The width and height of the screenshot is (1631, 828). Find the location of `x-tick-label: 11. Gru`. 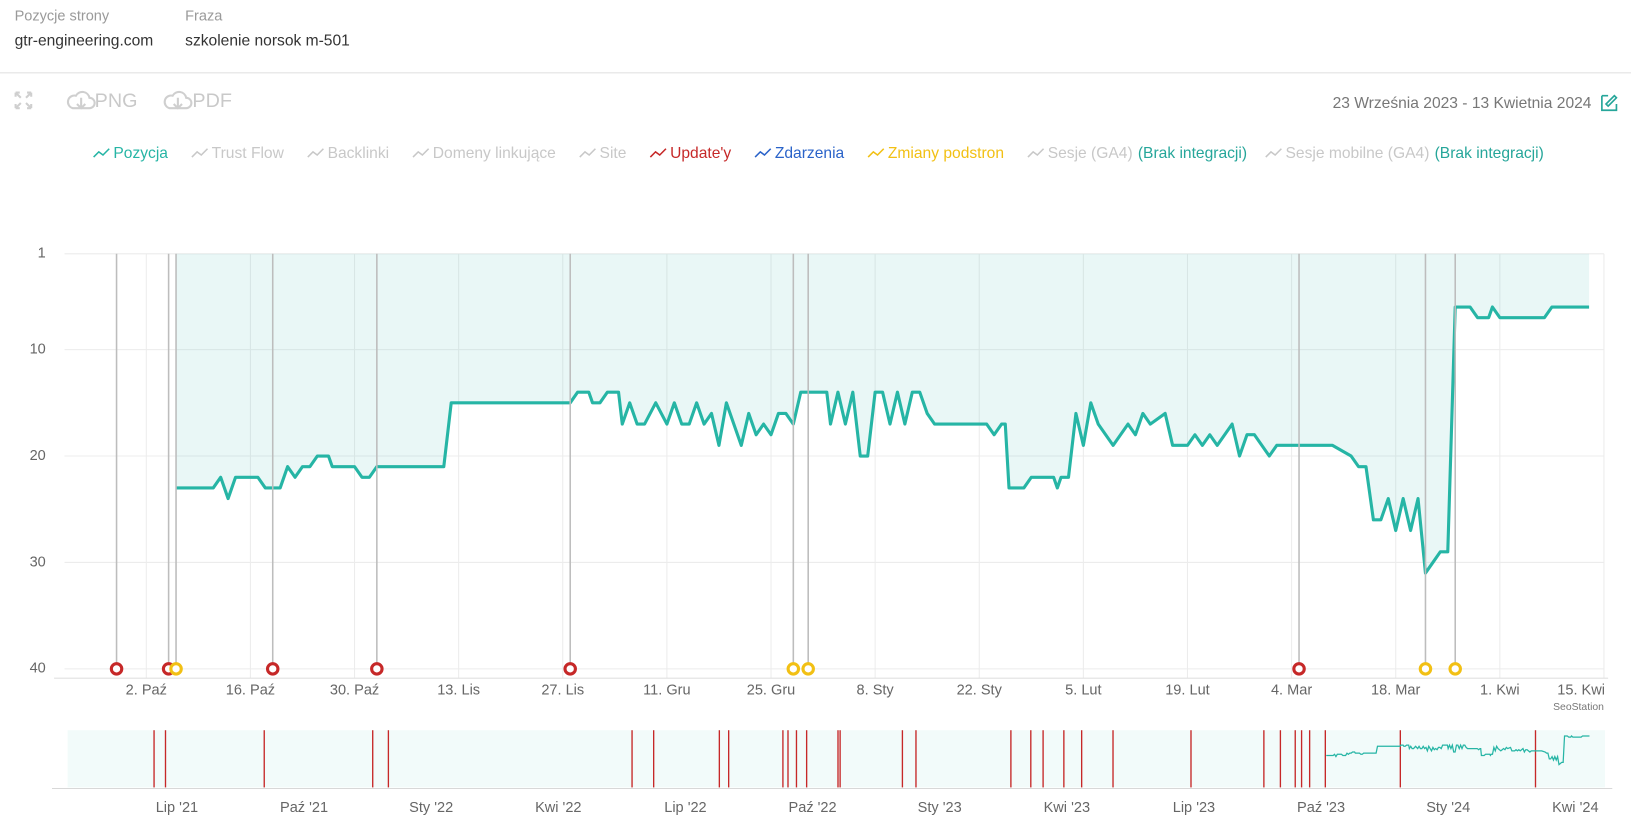

x-tick-label: 11. Gru is located at coordinates (666, 691).